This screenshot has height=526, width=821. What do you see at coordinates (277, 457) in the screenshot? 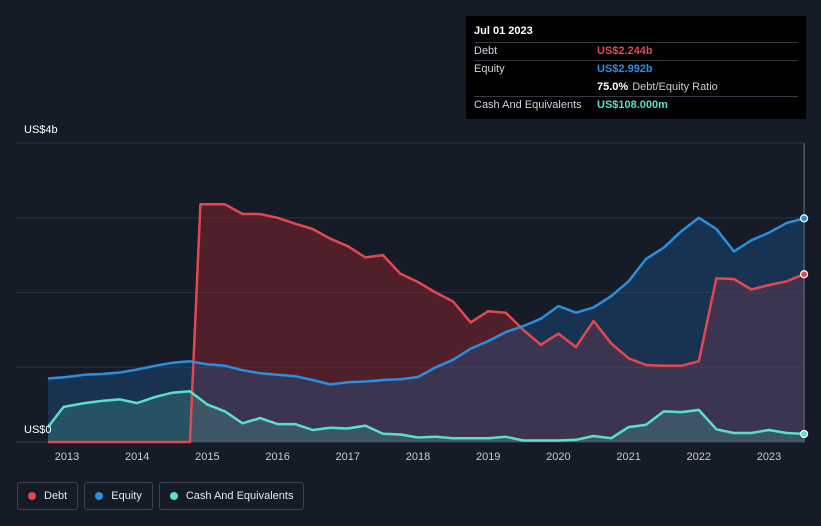
I see `x-tick-label: 2016` at bounding box center [277, 457].